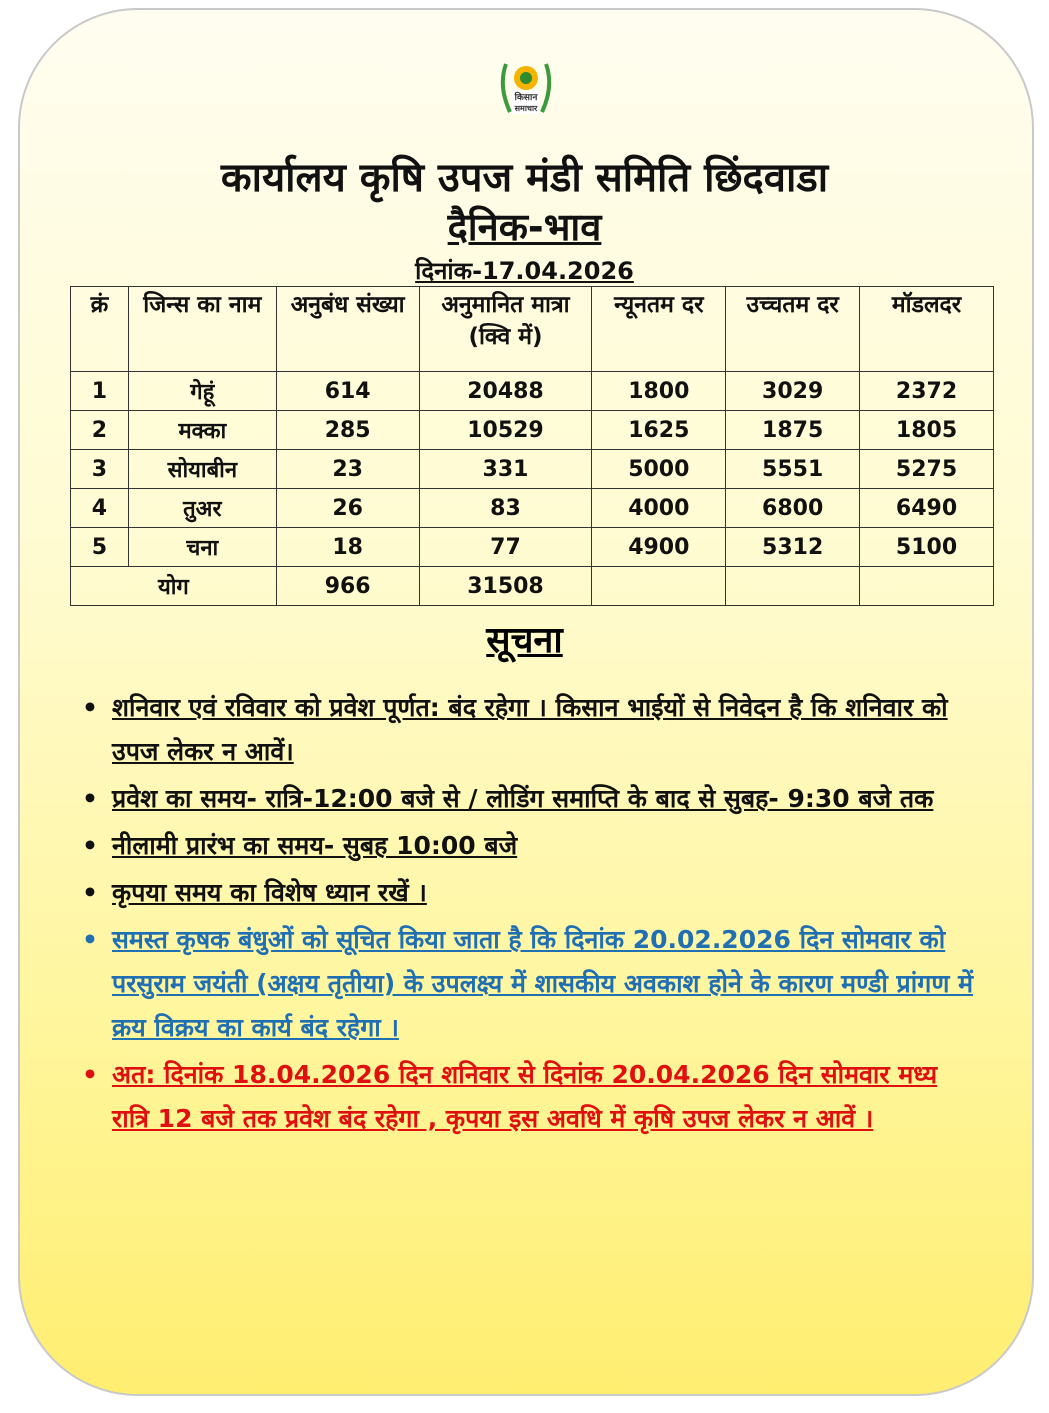 The image size is (1049, 1413). Describe the element at coordinates (347, 586) in the screenshot. I see `total-contracts: 966` at that location.